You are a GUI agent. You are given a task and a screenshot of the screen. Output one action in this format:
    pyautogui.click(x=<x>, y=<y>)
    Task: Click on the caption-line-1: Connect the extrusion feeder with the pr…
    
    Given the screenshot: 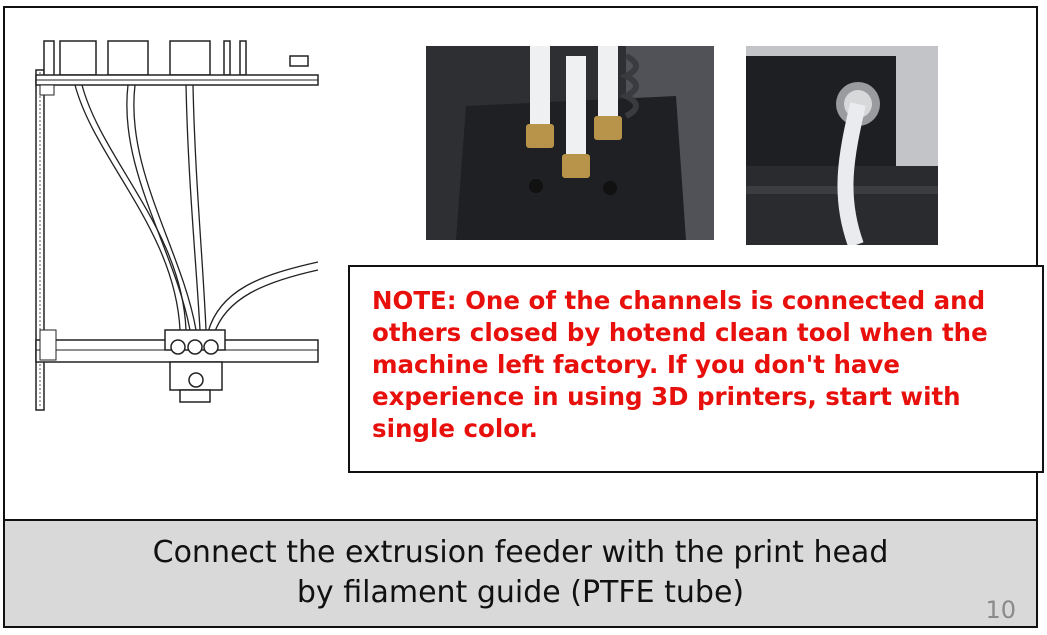 What is the action you would take?
    pyautogui.click(x=520, y=552)
    